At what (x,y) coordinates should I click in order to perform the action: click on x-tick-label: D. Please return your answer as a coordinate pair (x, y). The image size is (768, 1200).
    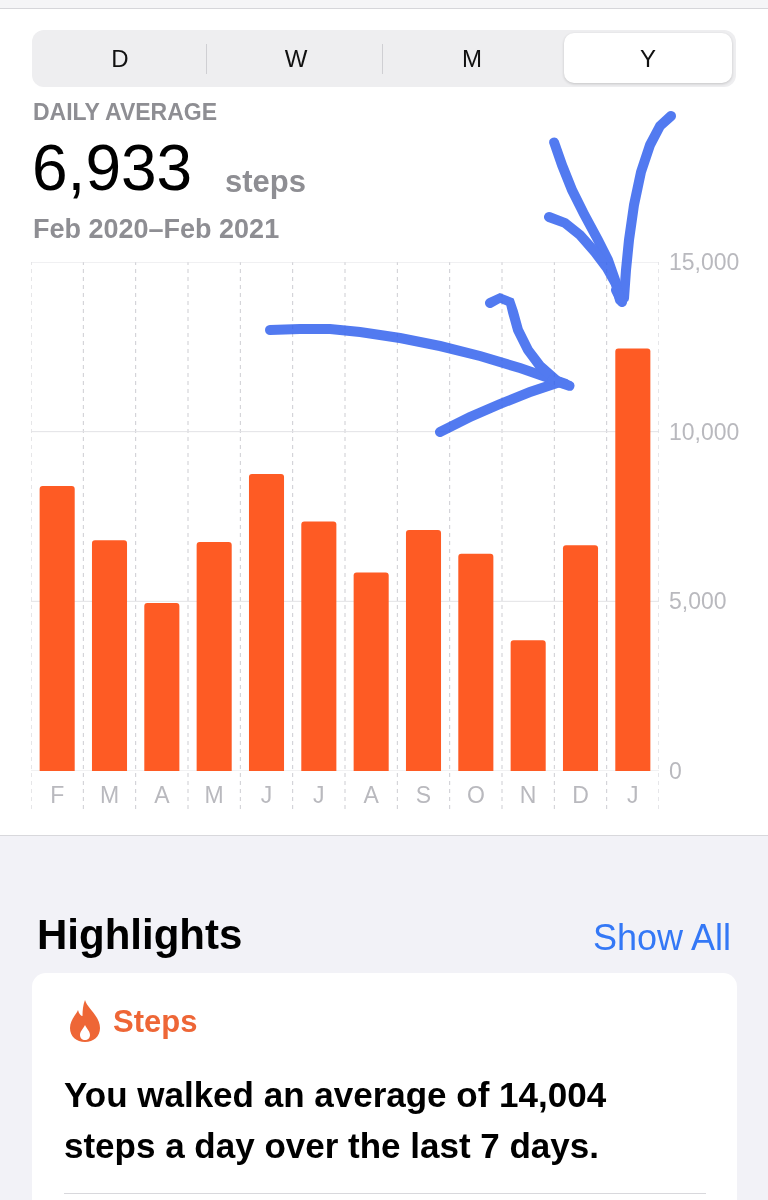
    Looking at the image, I should click on (580, 795).